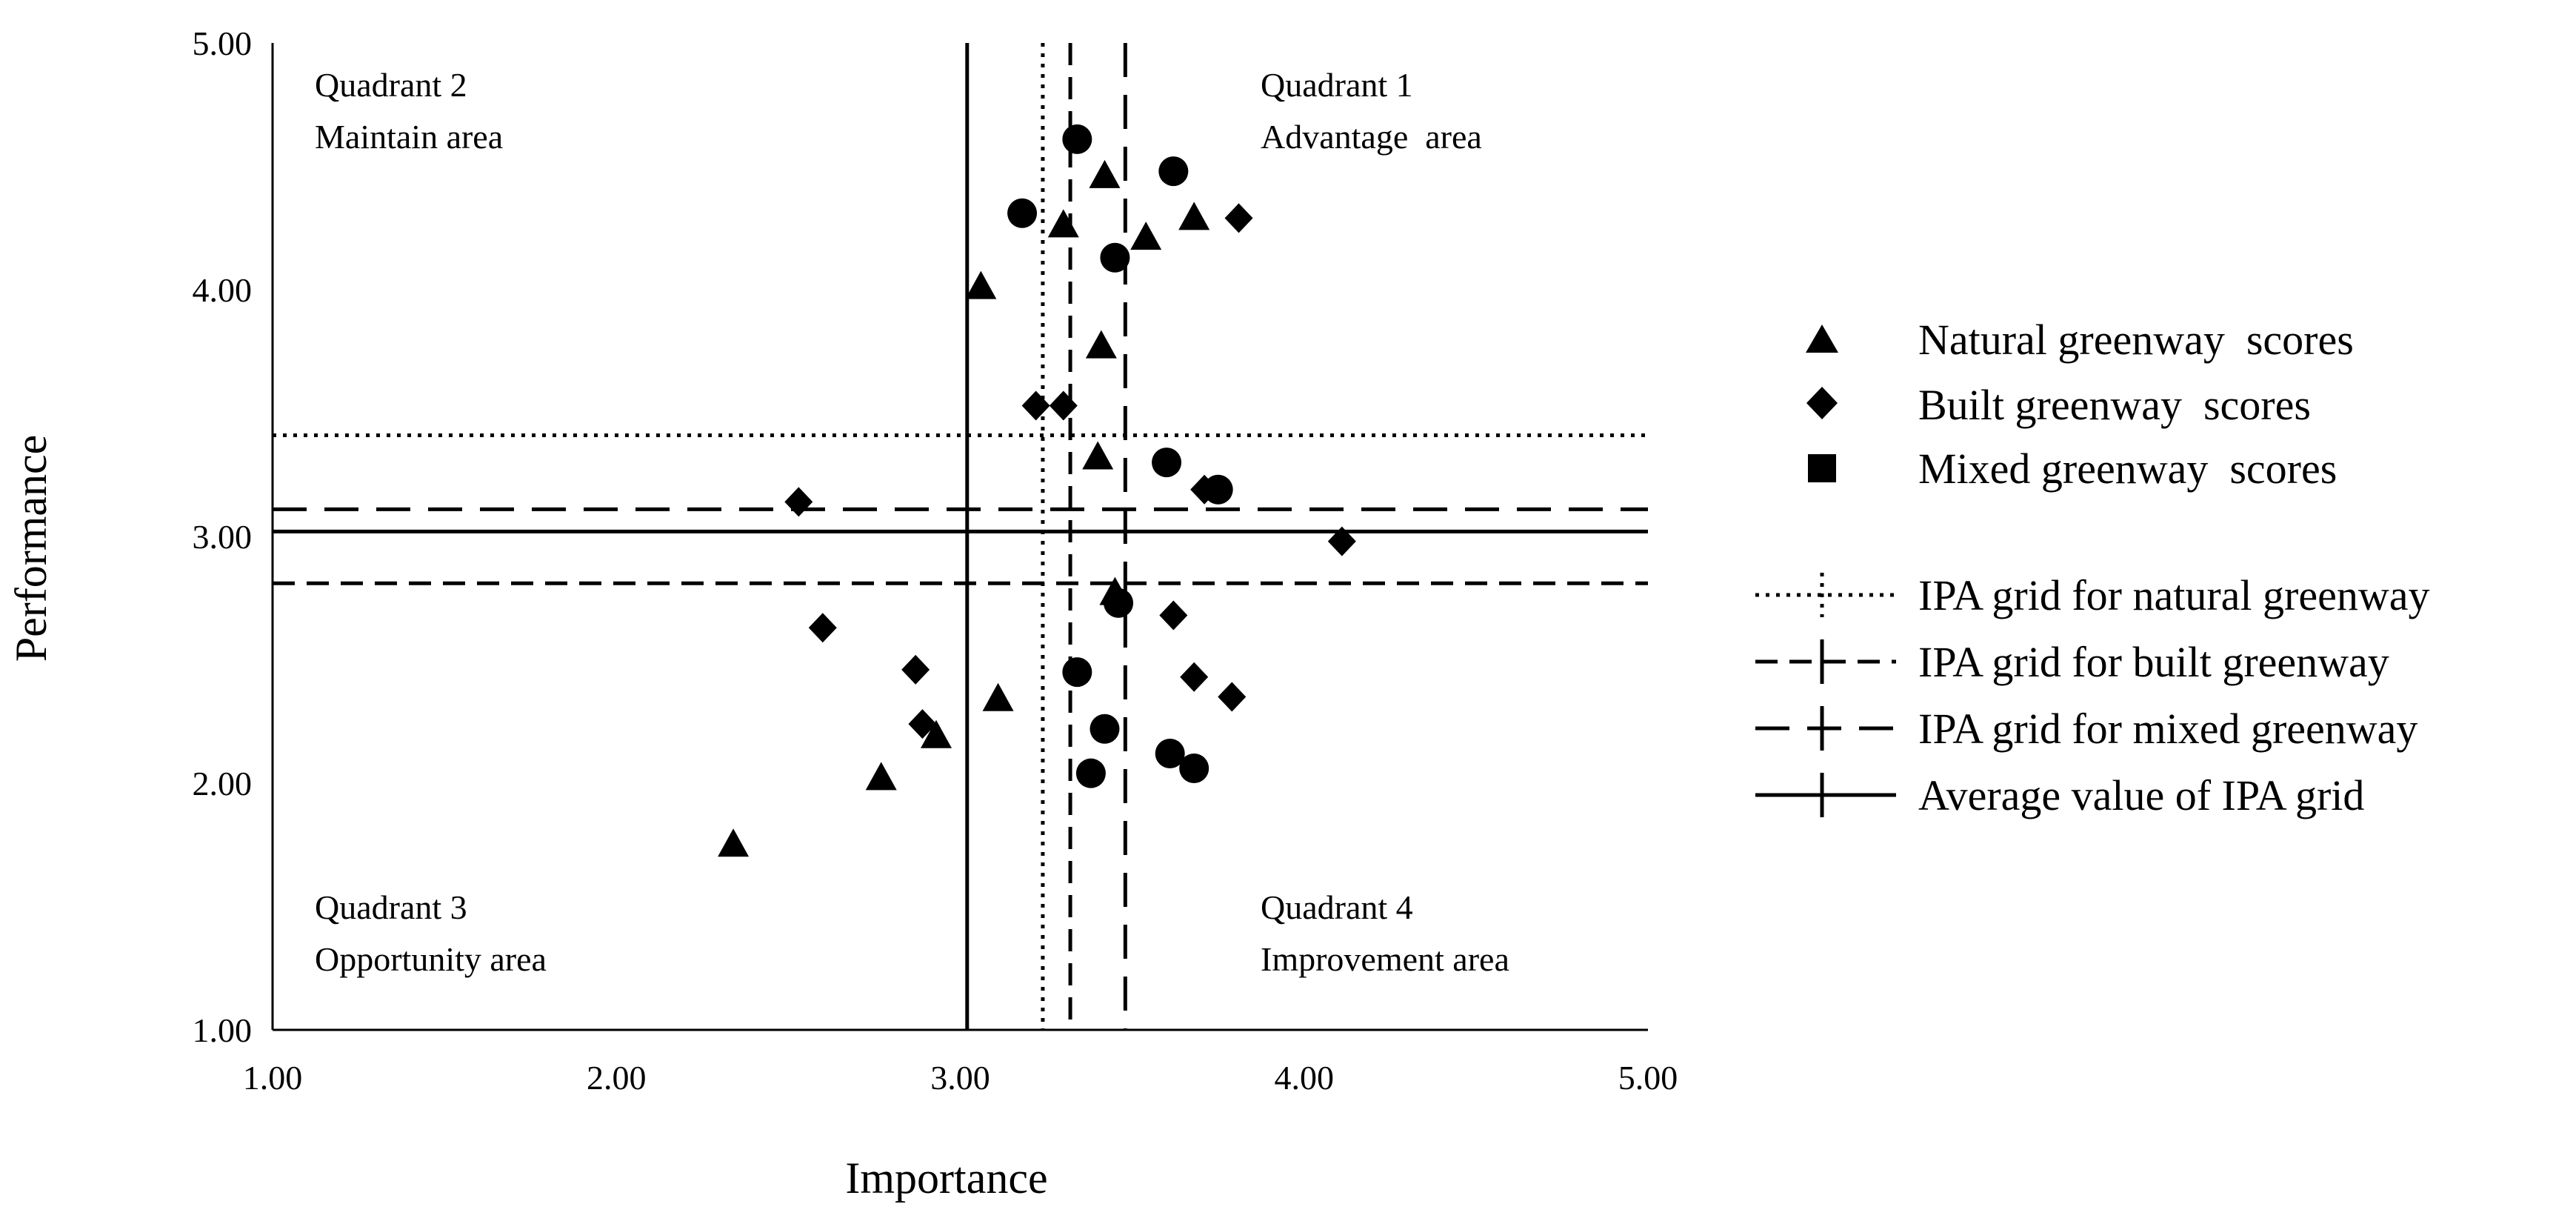 This screenshot has height=1224, width=2576. What do you see at coordinates (2136, 340) in the screenshot?
I see `legend-natural-scores: Natural greenway scores` at bounding box center [2136, 340].